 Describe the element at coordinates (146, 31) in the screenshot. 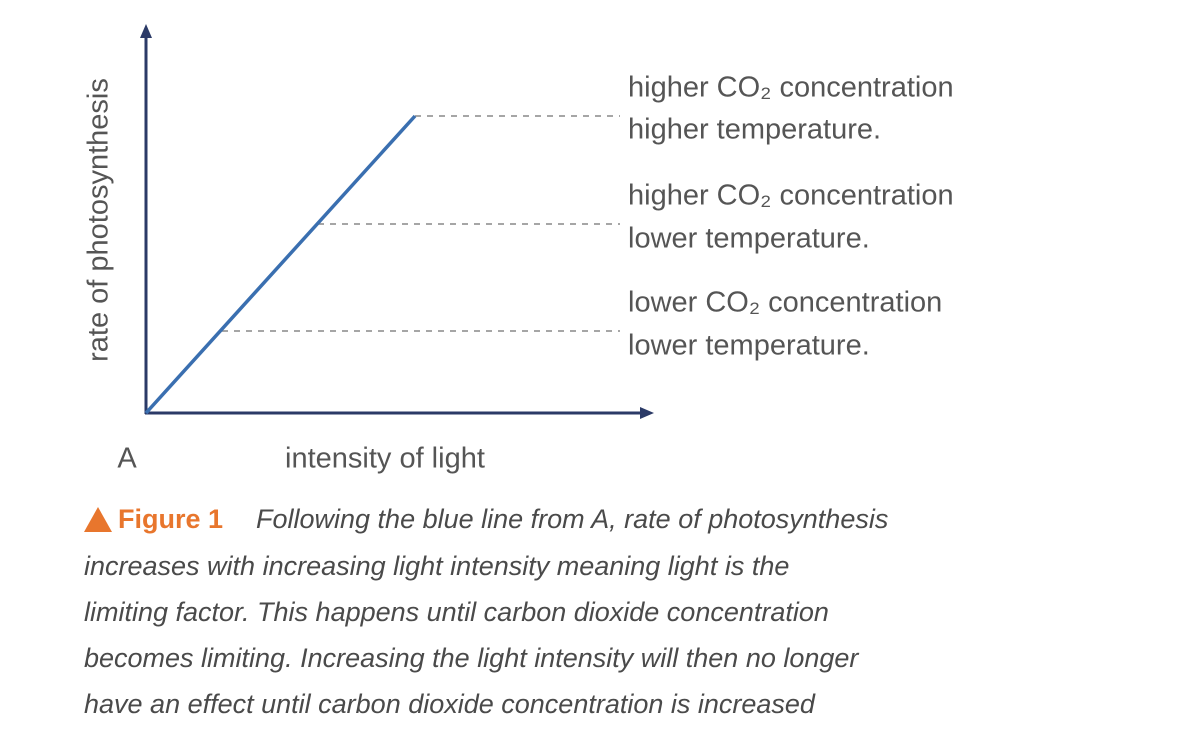

I see `y-arrow` at that location.